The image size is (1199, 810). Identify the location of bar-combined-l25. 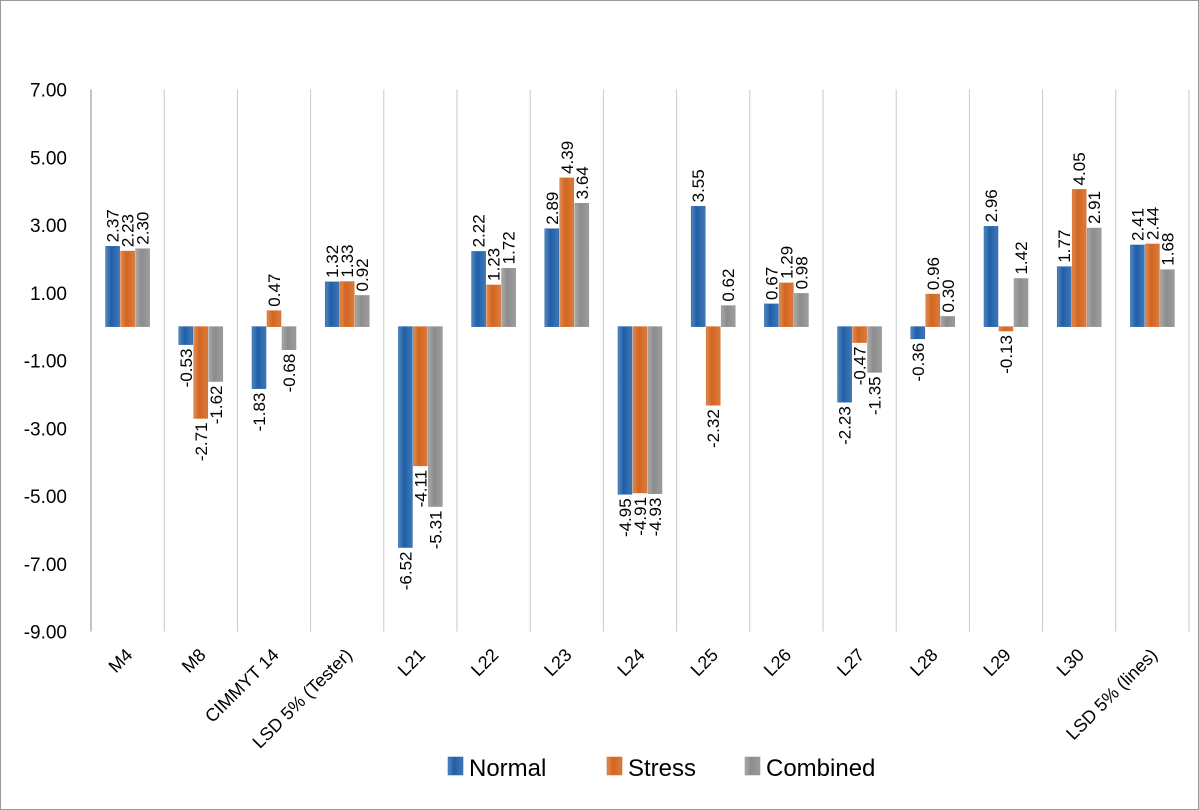
(728, 316).